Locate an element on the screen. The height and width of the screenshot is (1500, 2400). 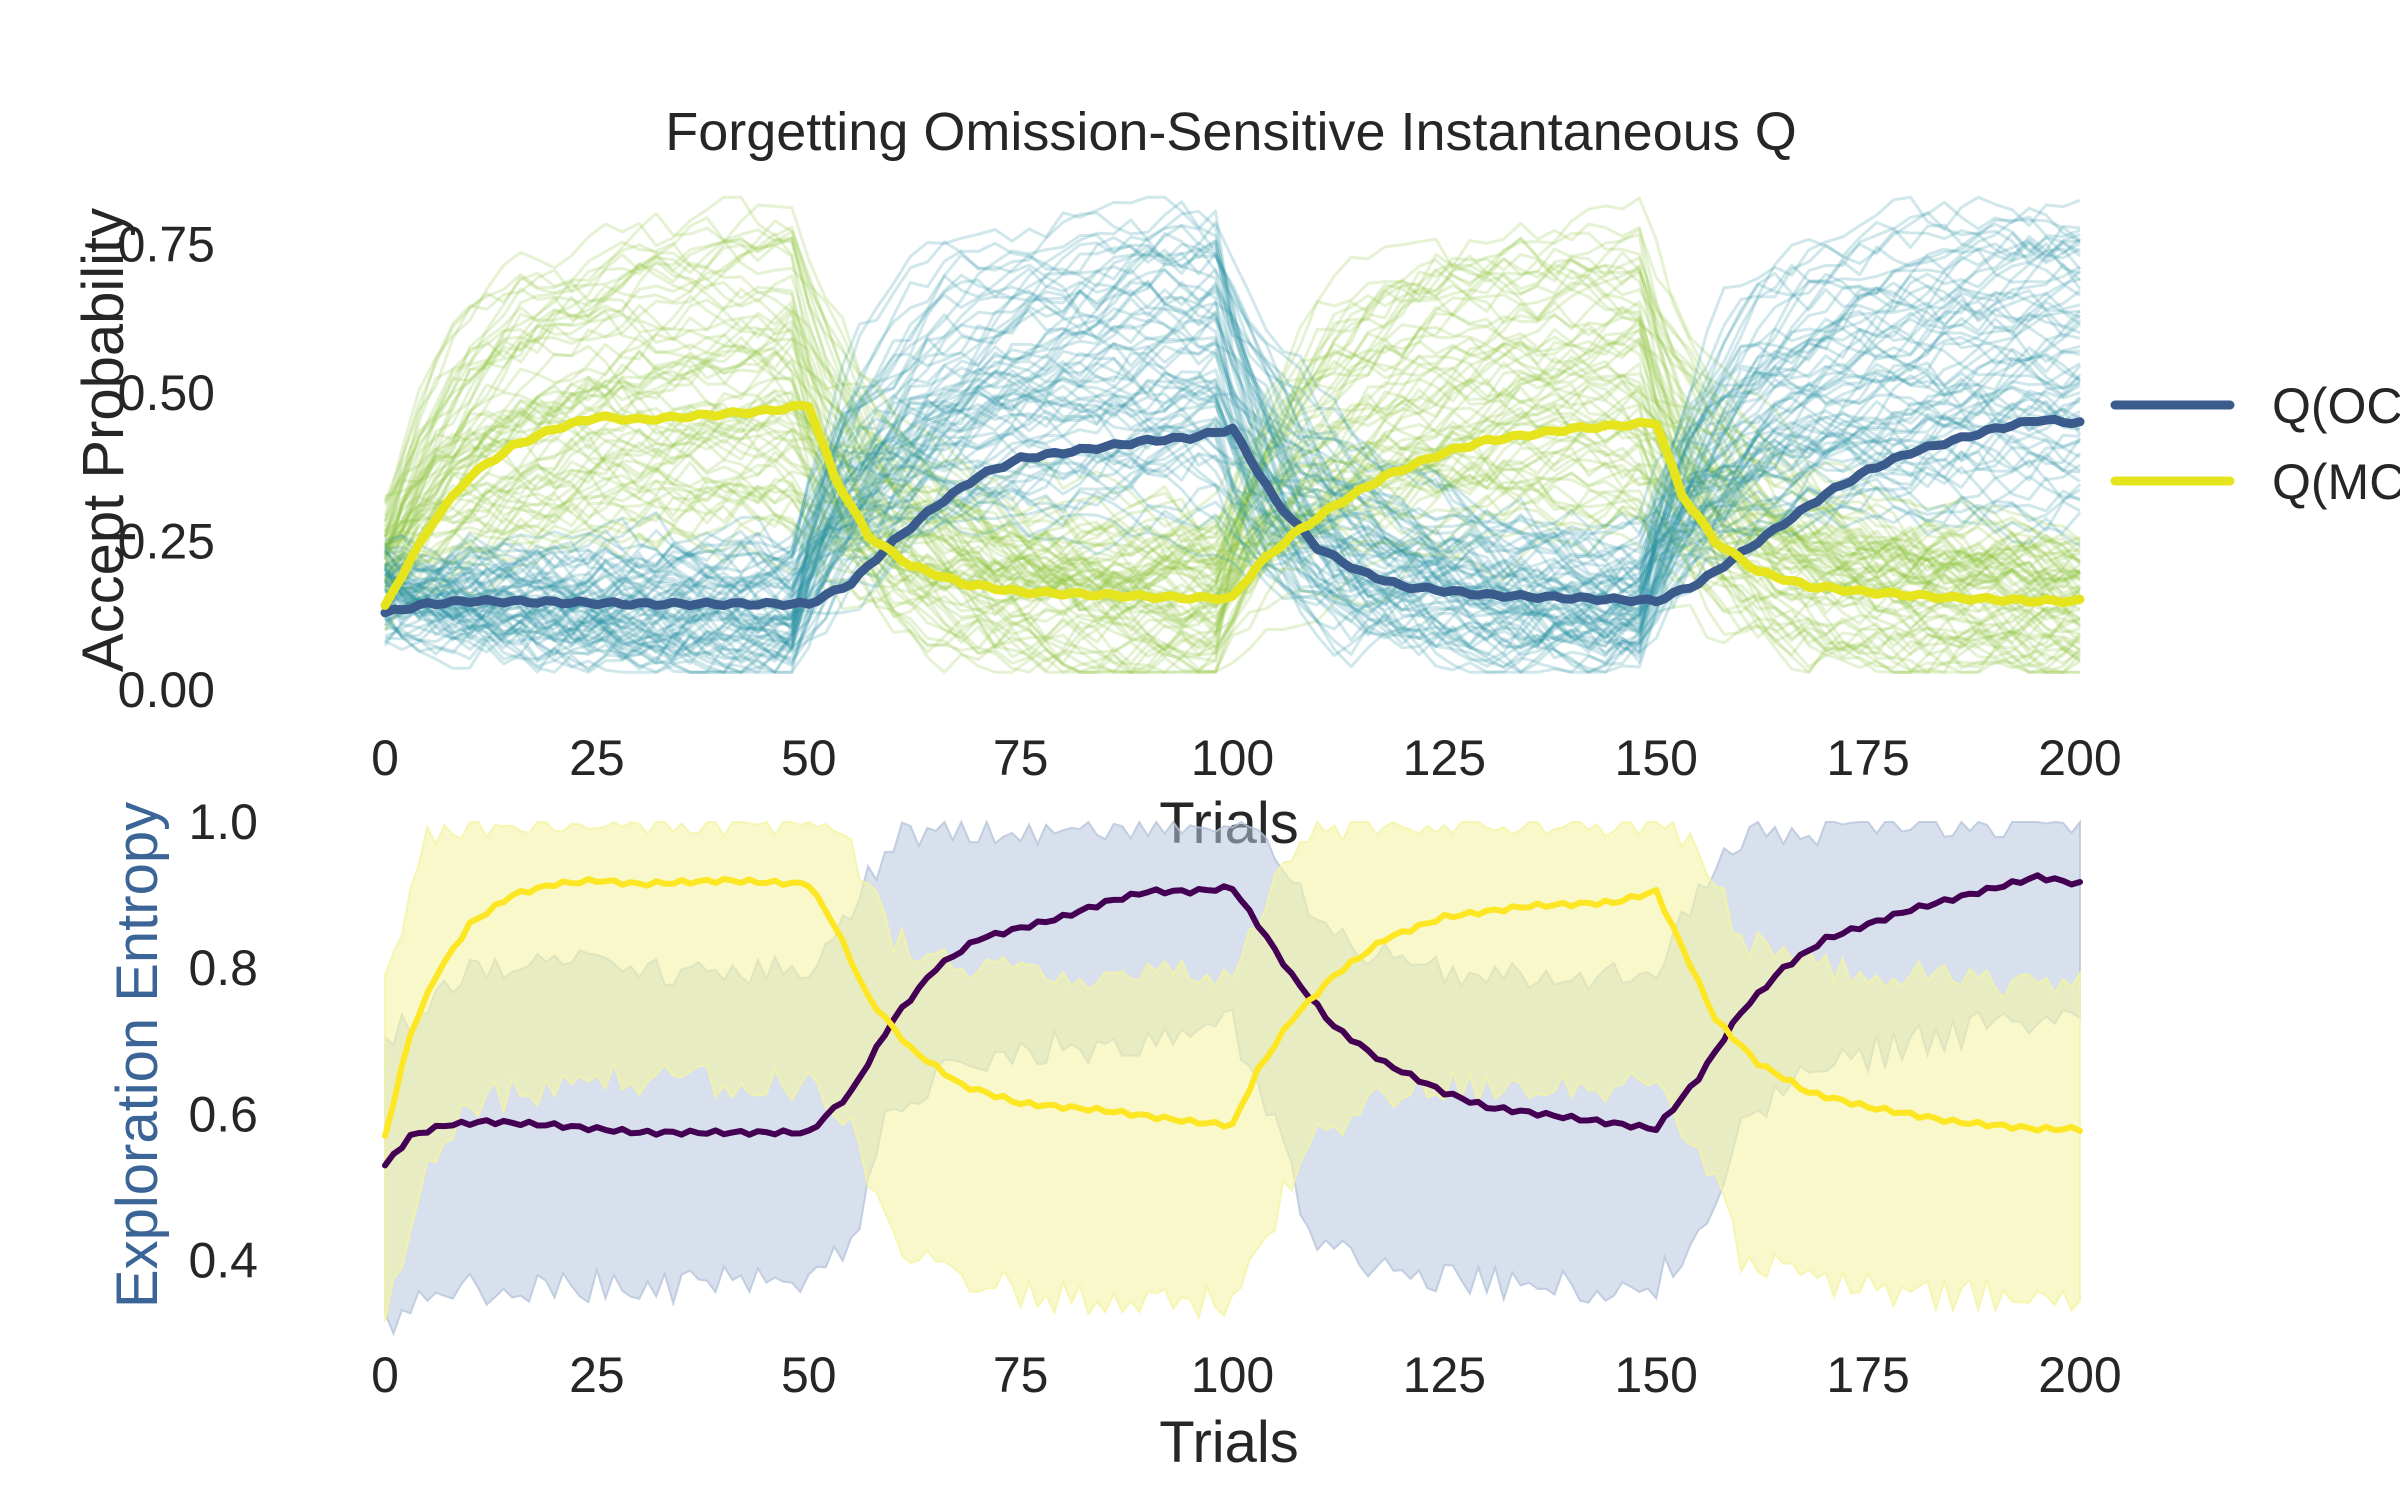
top-mean-lines is located at coordinates (1232, 509).